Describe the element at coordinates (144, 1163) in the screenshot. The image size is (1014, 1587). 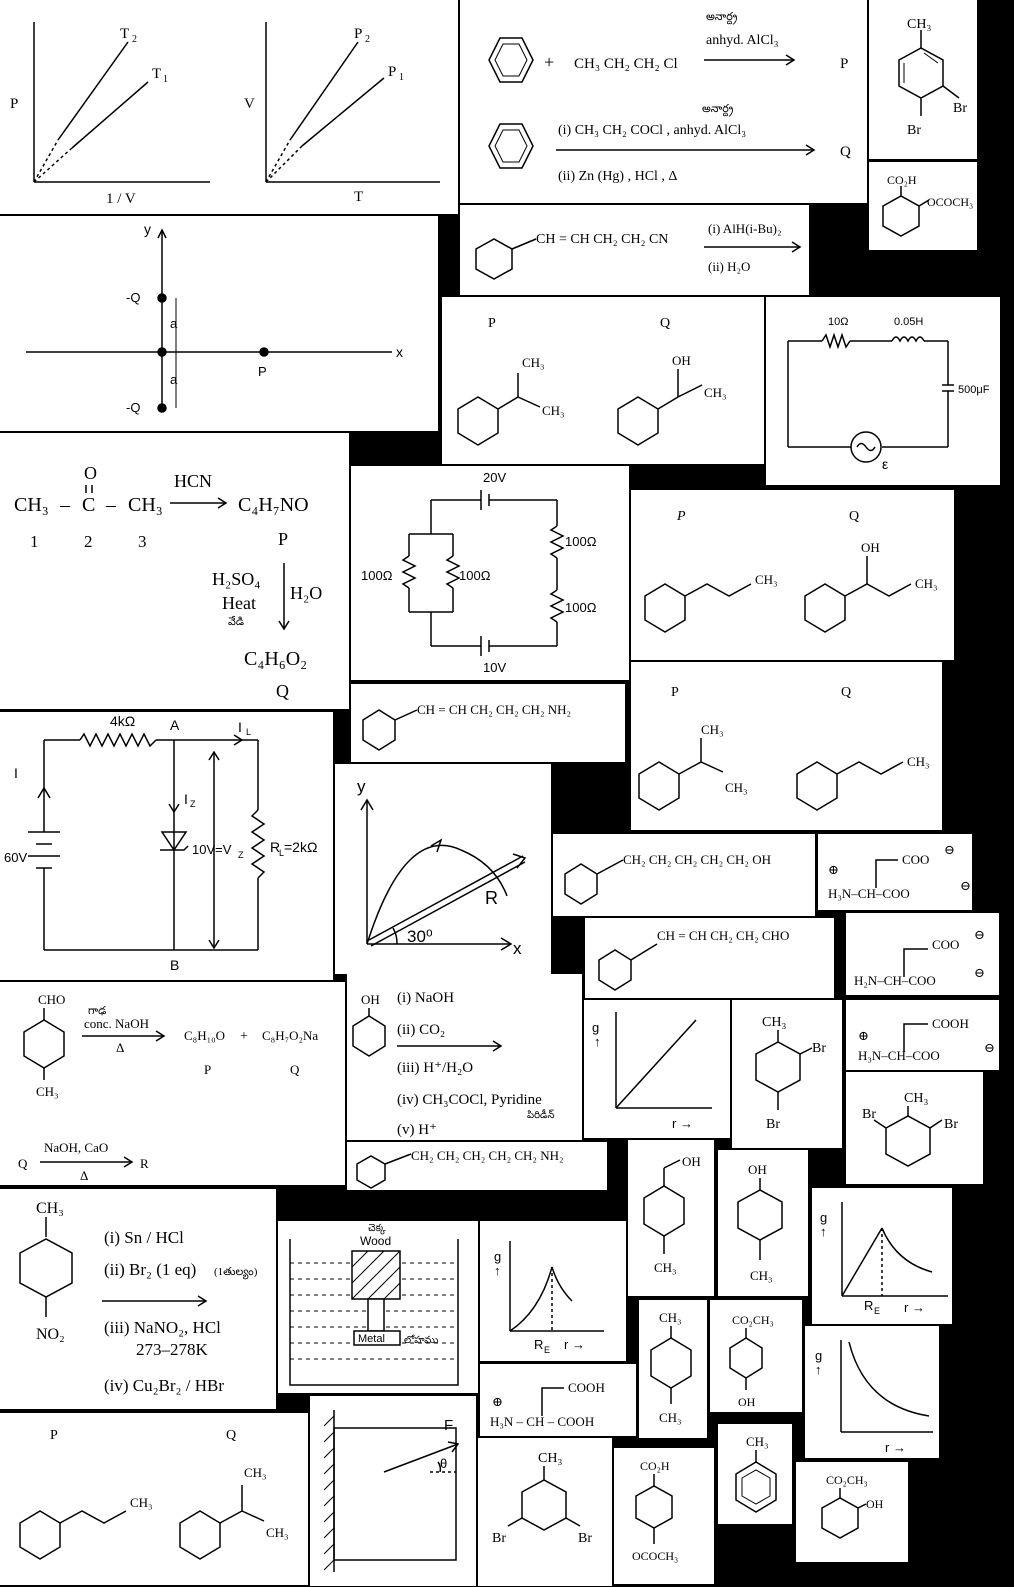
I see `svg-text: R` at that location.